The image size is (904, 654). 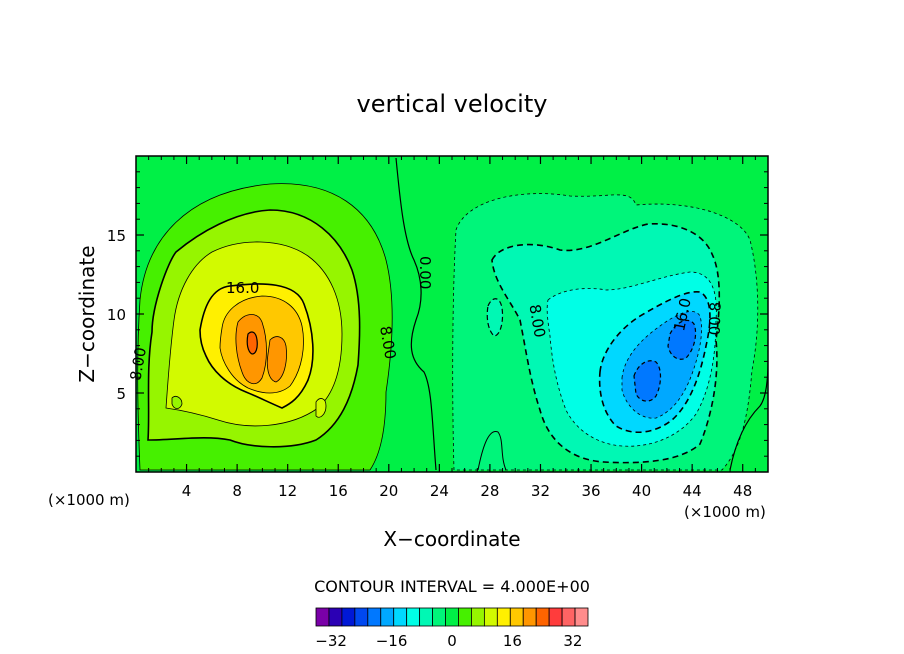 What do you see at coordinates (451, 539) in the screenshot?
I see `x-axis-title: X−coordinate` at bounding box center [451, 539].